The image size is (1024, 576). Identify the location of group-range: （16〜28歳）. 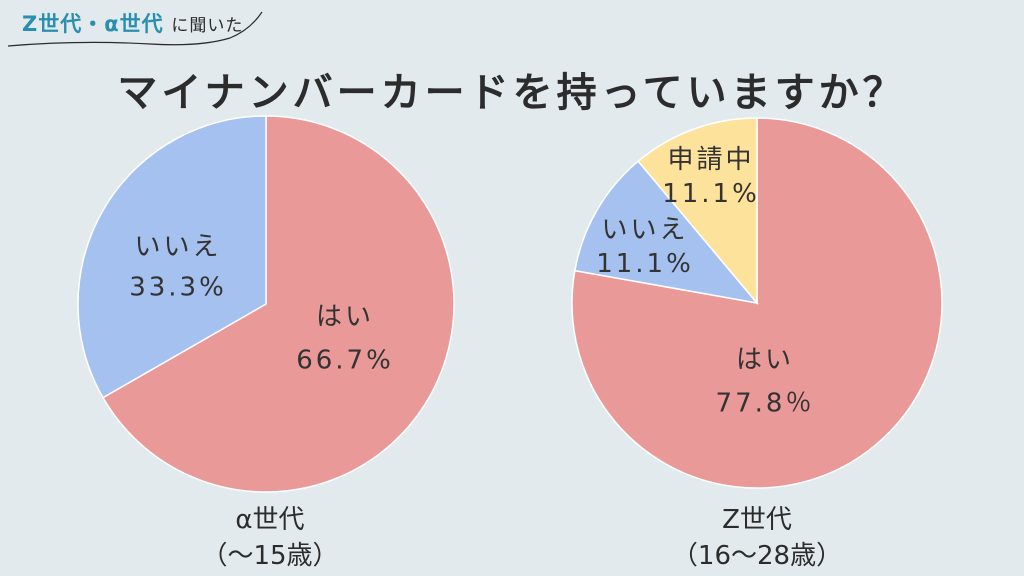
(757, 556).